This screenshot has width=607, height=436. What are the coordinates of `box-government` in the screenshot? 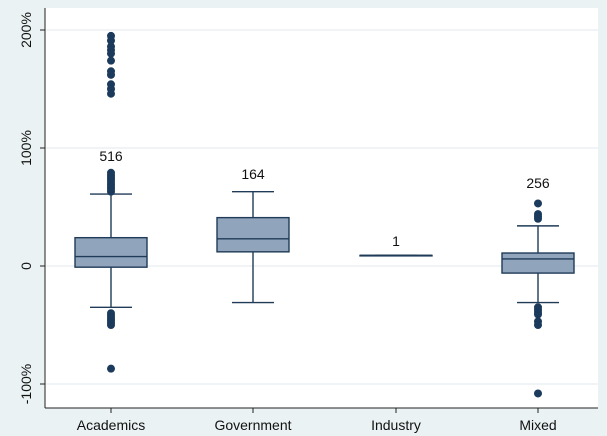 It's located at (253, 247).